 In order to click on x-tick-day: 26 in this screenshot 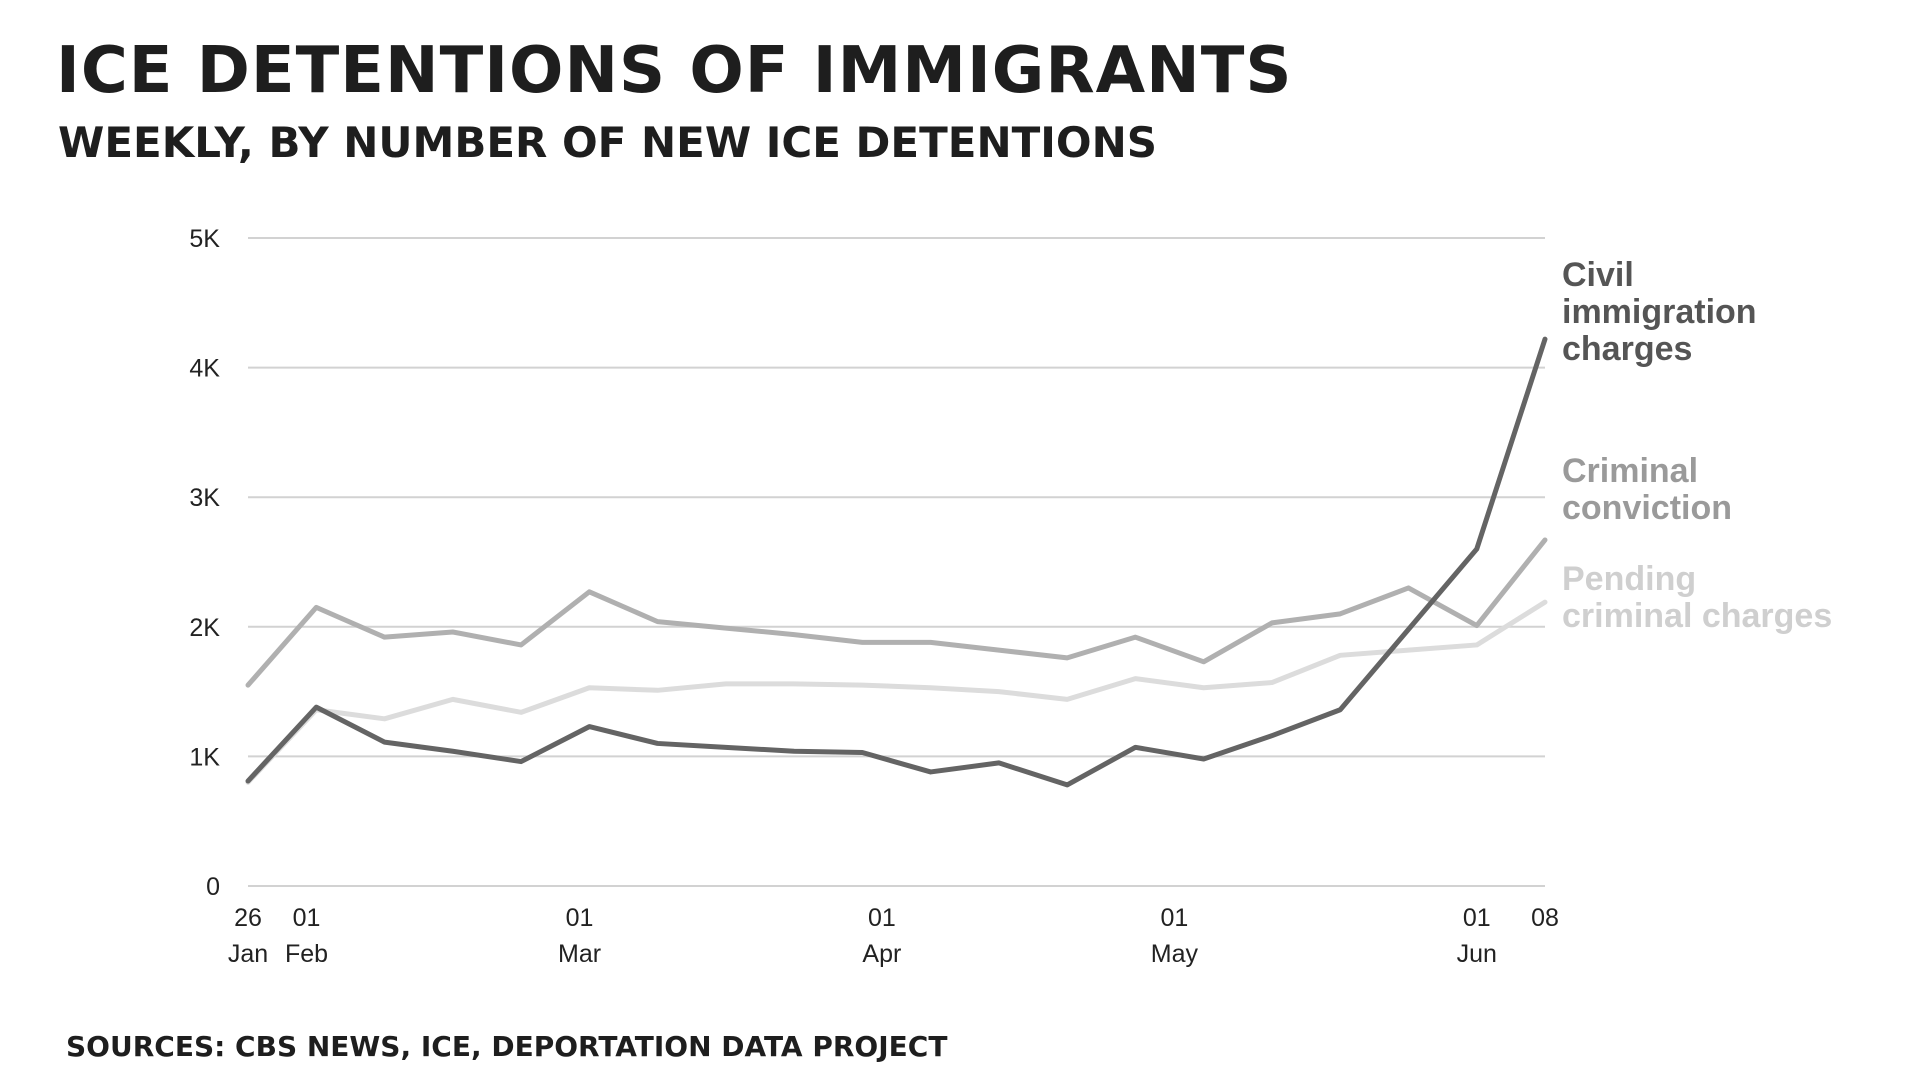, I will do `click(248, 918)`.